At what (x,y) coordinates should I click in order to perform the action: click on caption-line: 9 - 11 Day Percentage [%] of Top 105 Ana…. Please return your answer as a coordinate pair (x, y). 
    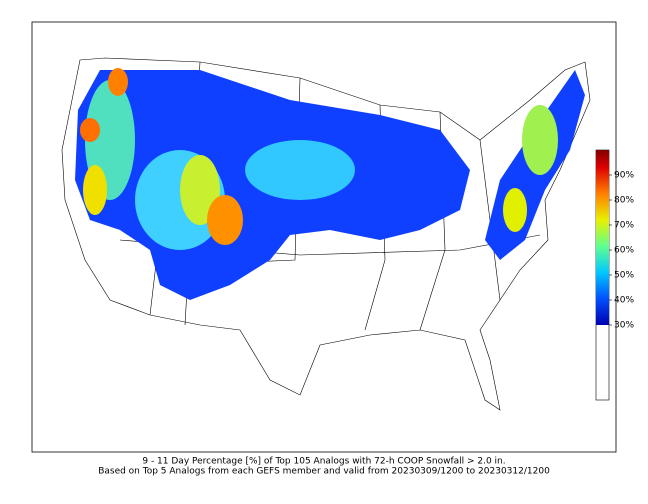
    Looking at the image, I should click on (323, 462).